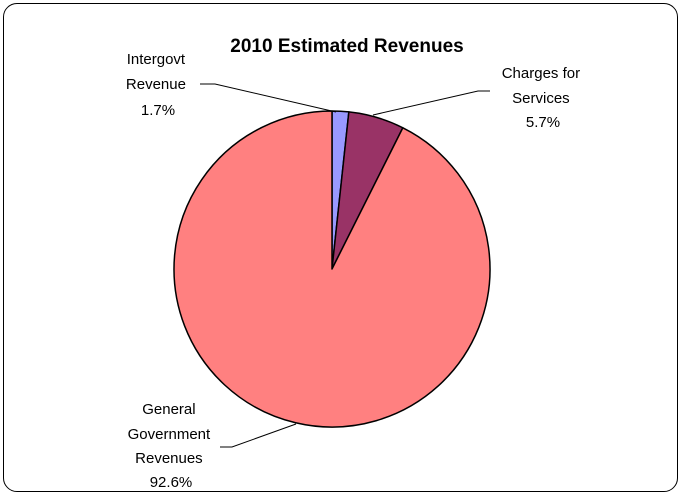 The height and width of the screenshot is (497, 683). Describe the element at coordinates (268, 98) in the screenshot. I see `leader-line-intergovt` at that location.